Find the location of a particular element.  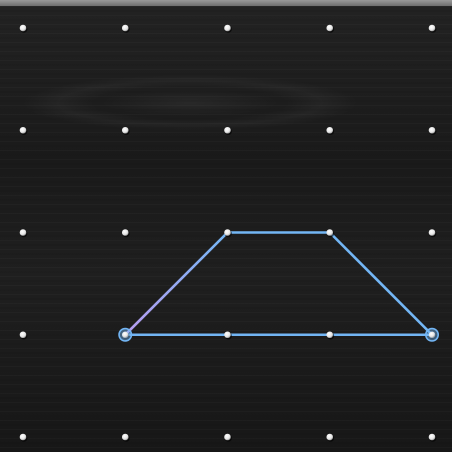

peg-r4-c1 is located at coordinates (125, 437).